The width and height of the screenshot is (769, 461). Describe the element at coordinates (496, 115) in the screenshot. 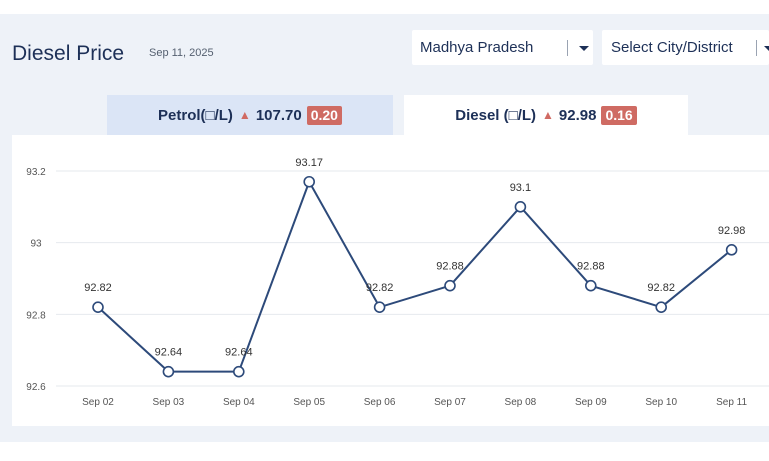

I see `tab-diesel-label: Diesel (□/L)` at that location.